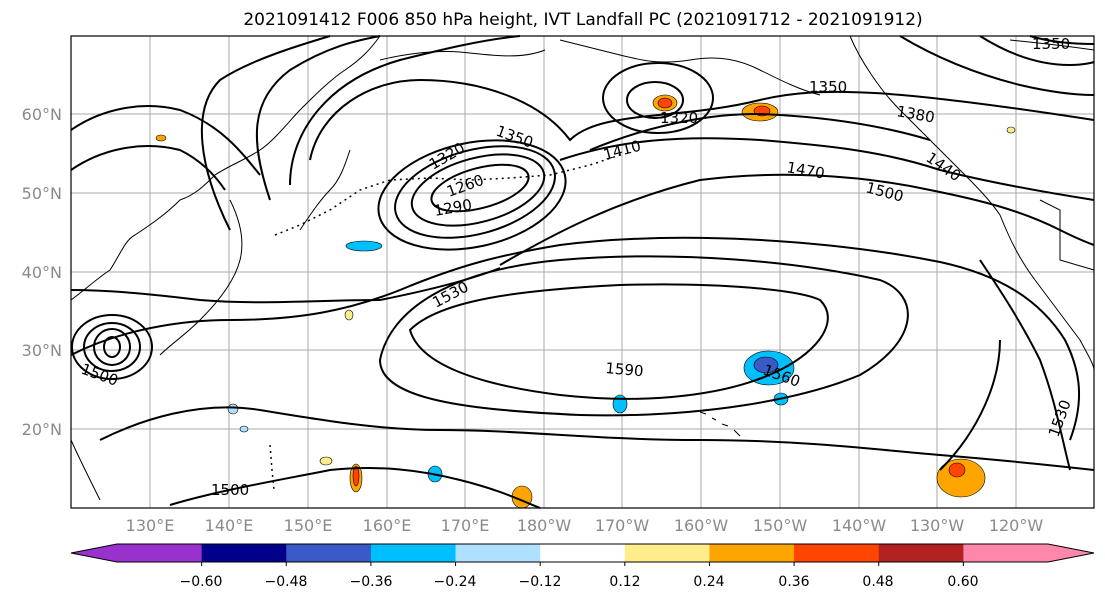 This screenshot has height=601, width=1105. What do you see at coordinates (455, 582) in the screenshot?
I see `colorbar-tick-label: −0.24` at bounding box center [455, 582].